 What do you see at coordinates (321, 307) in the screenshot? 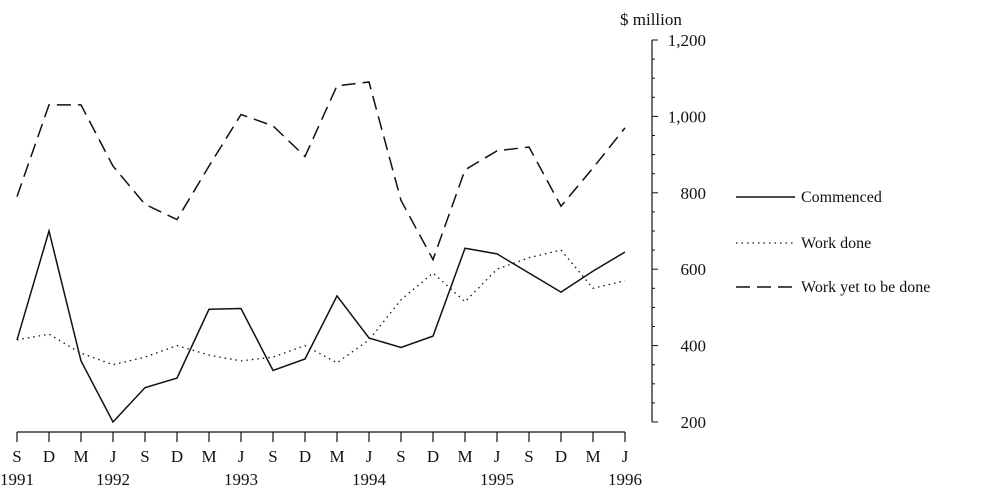
I see `series-line-work-done` at bounding box center [321, 307].